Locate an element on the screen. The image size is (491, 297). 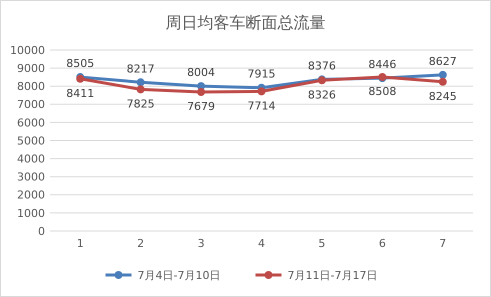
y-tick-label: 2000 is located at coordinates (31, 195).